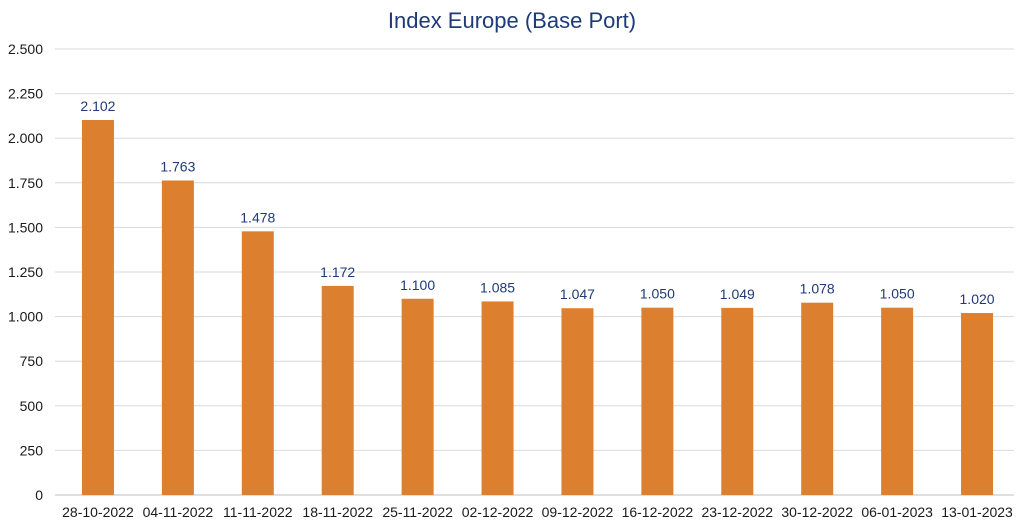 This screenshot has height=527, width=1024. Describe the element at coordinates (32, 406) in the screenshot. I see `y-tick-label: 500` at that location.